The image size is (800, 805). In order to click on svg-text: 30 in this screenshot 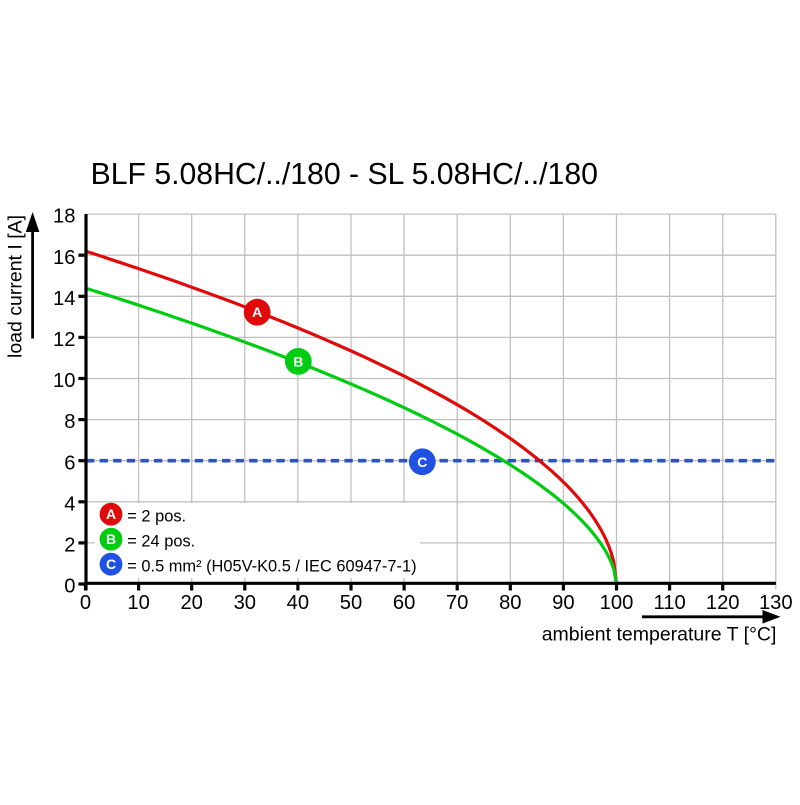, I will do `click(245, 603)`.